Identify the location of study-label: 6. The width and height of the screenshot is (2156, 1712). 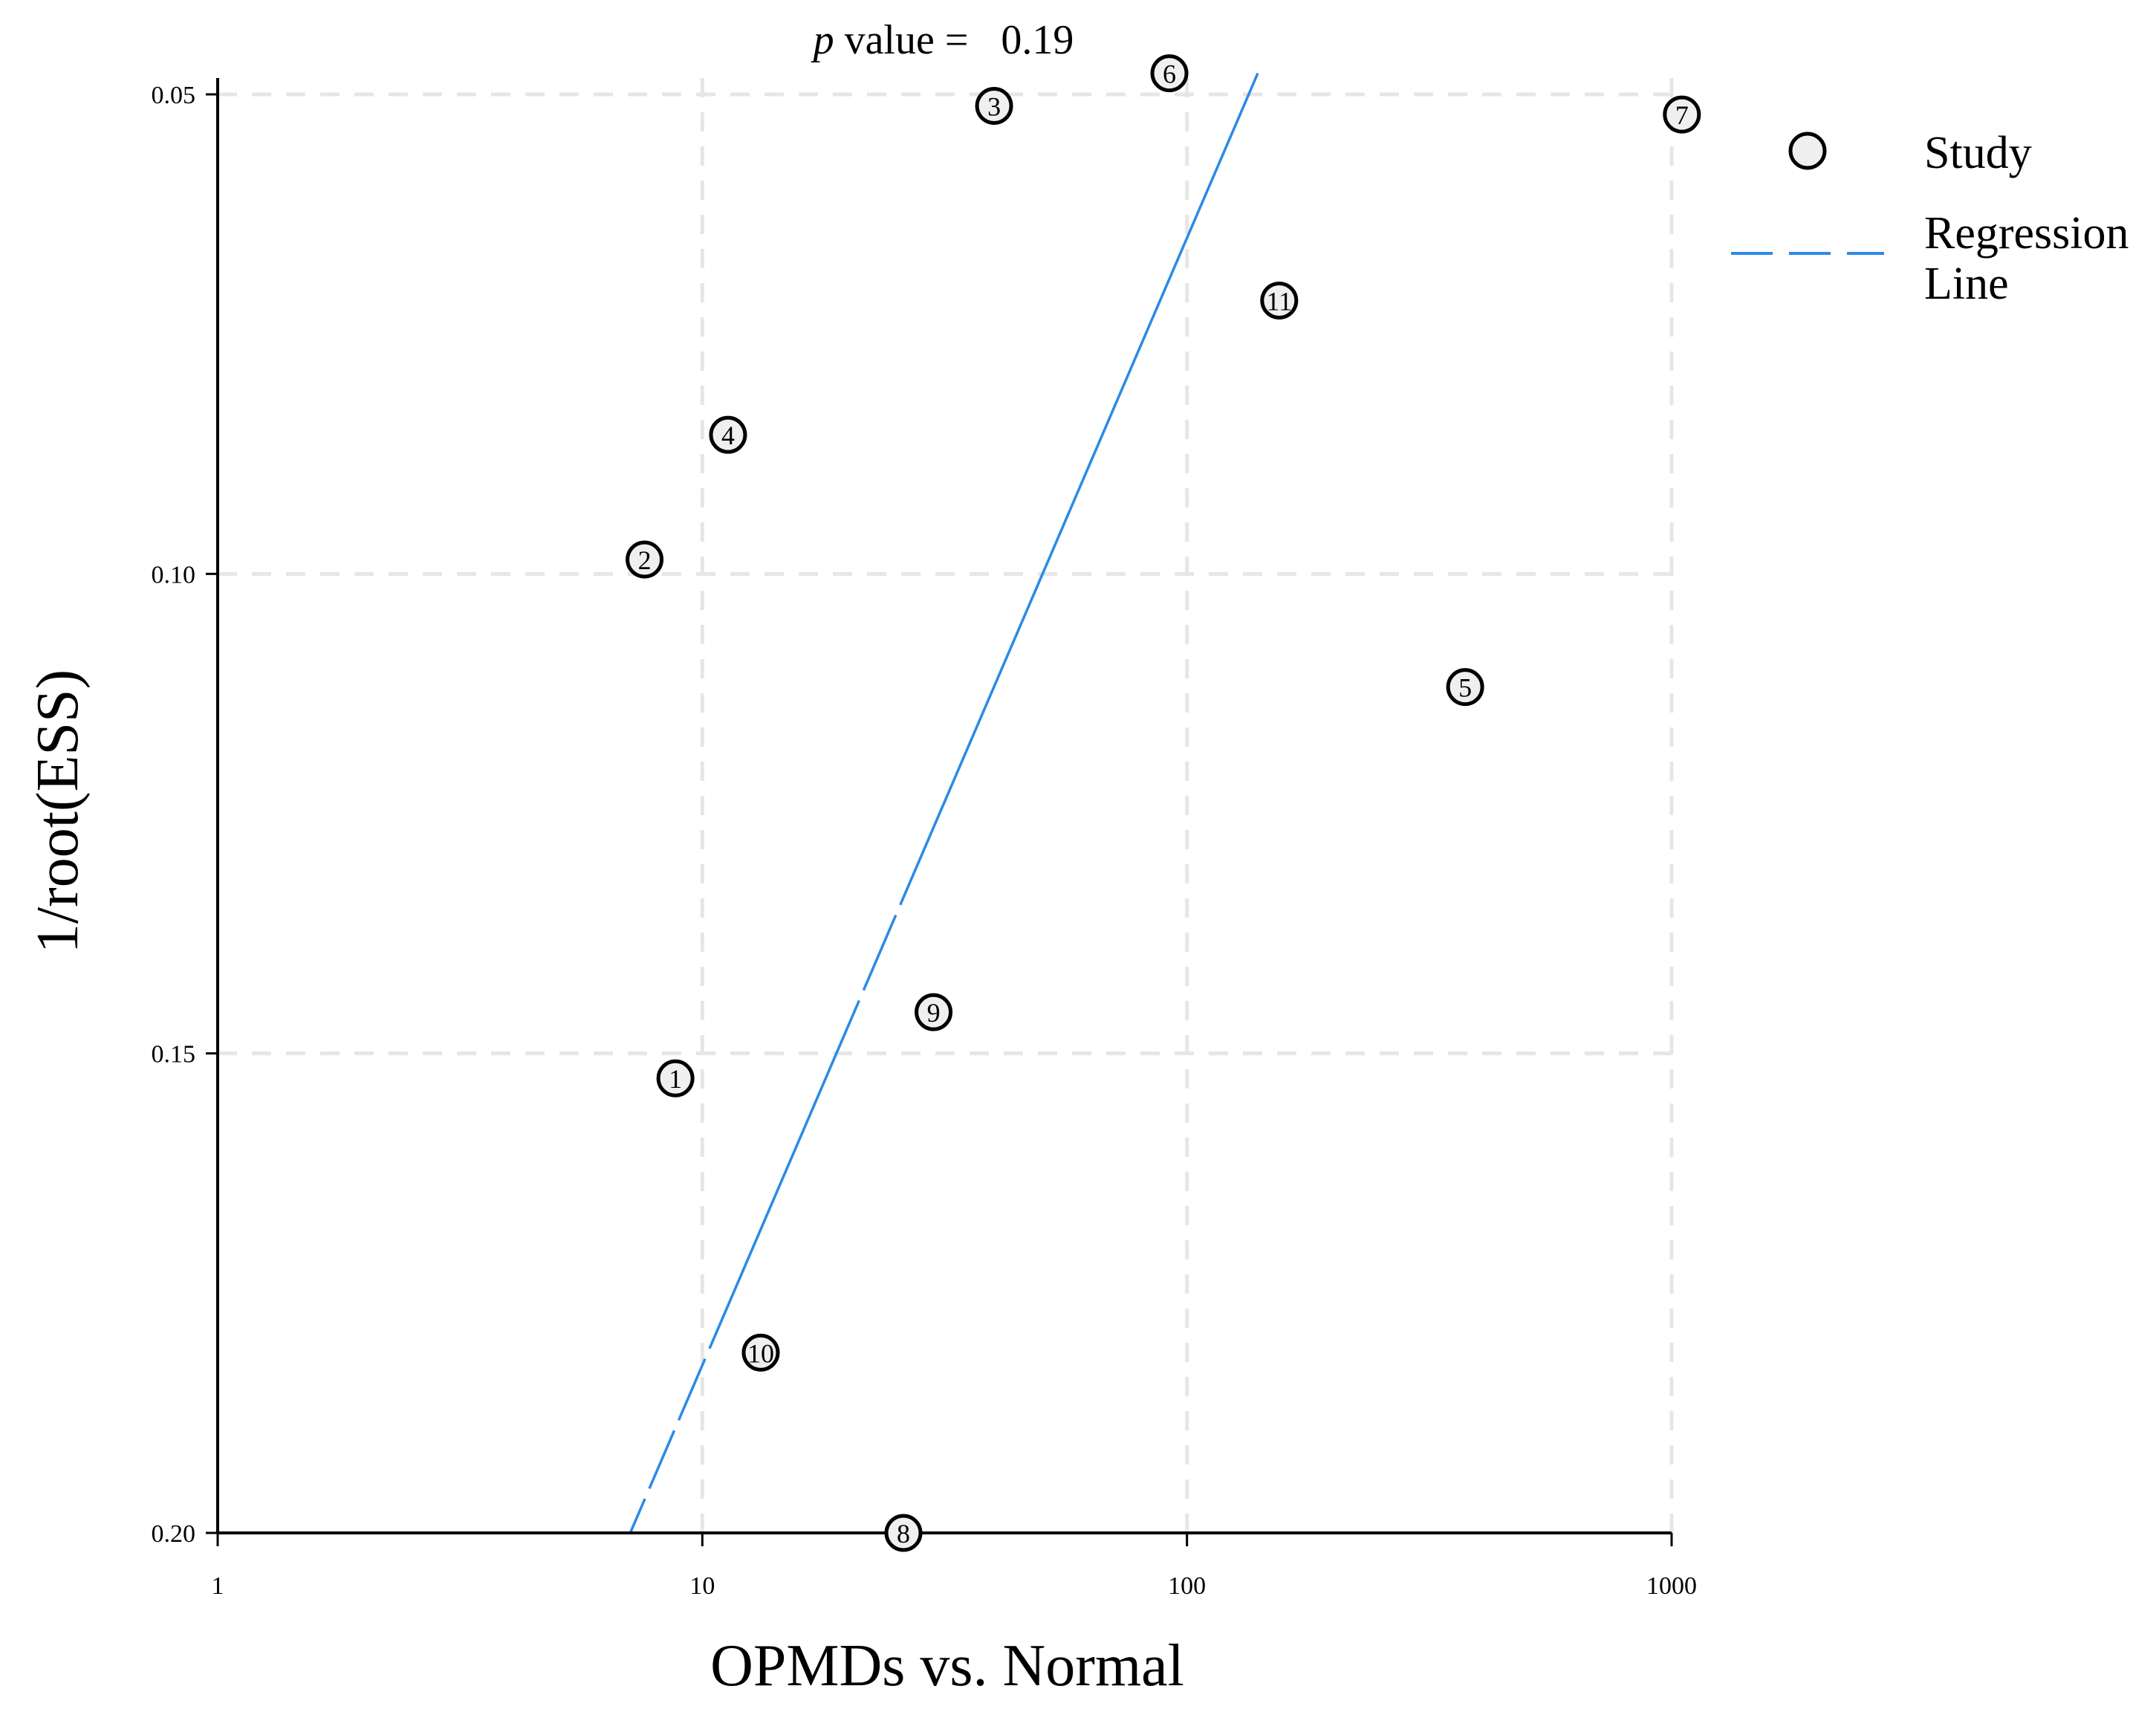
(1169, 74).